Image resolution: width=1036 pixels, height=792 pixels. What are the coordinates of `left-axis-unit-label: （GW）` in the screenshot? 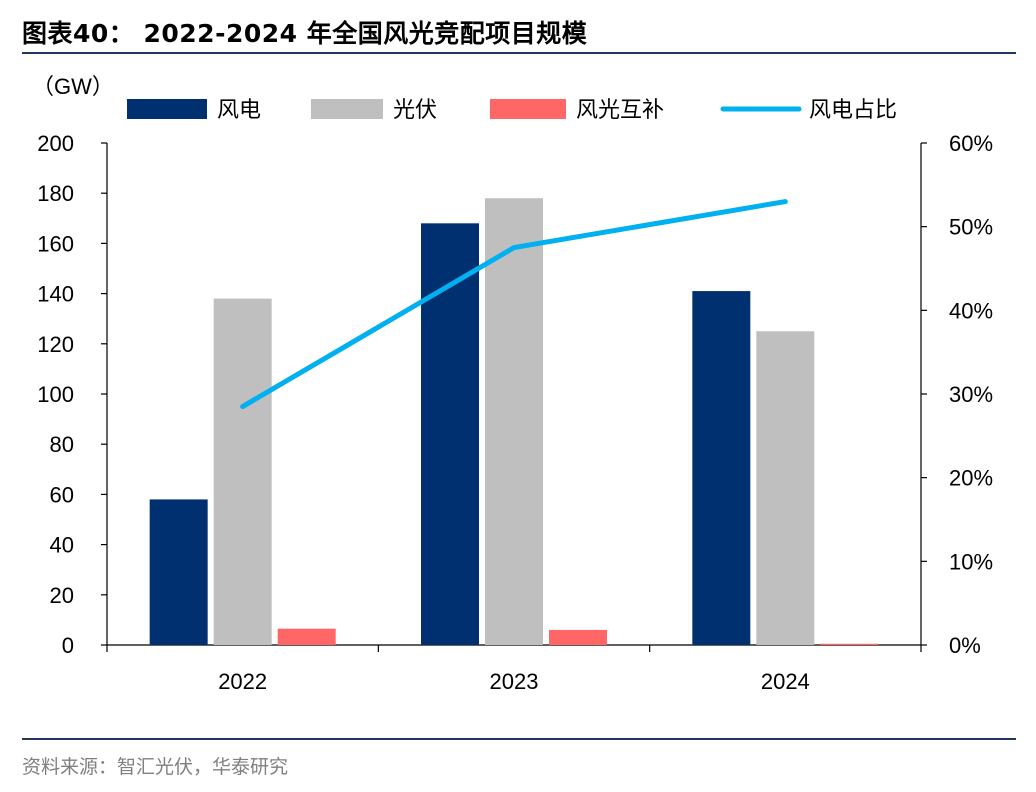 It's located at (73, 86).